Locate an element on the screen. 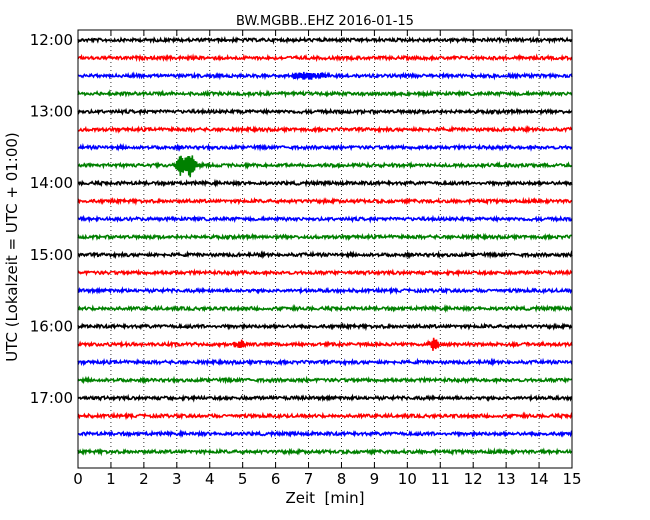 The image size is (650, 520). x-tick-label: 9 is located at coordinates (375, 479).